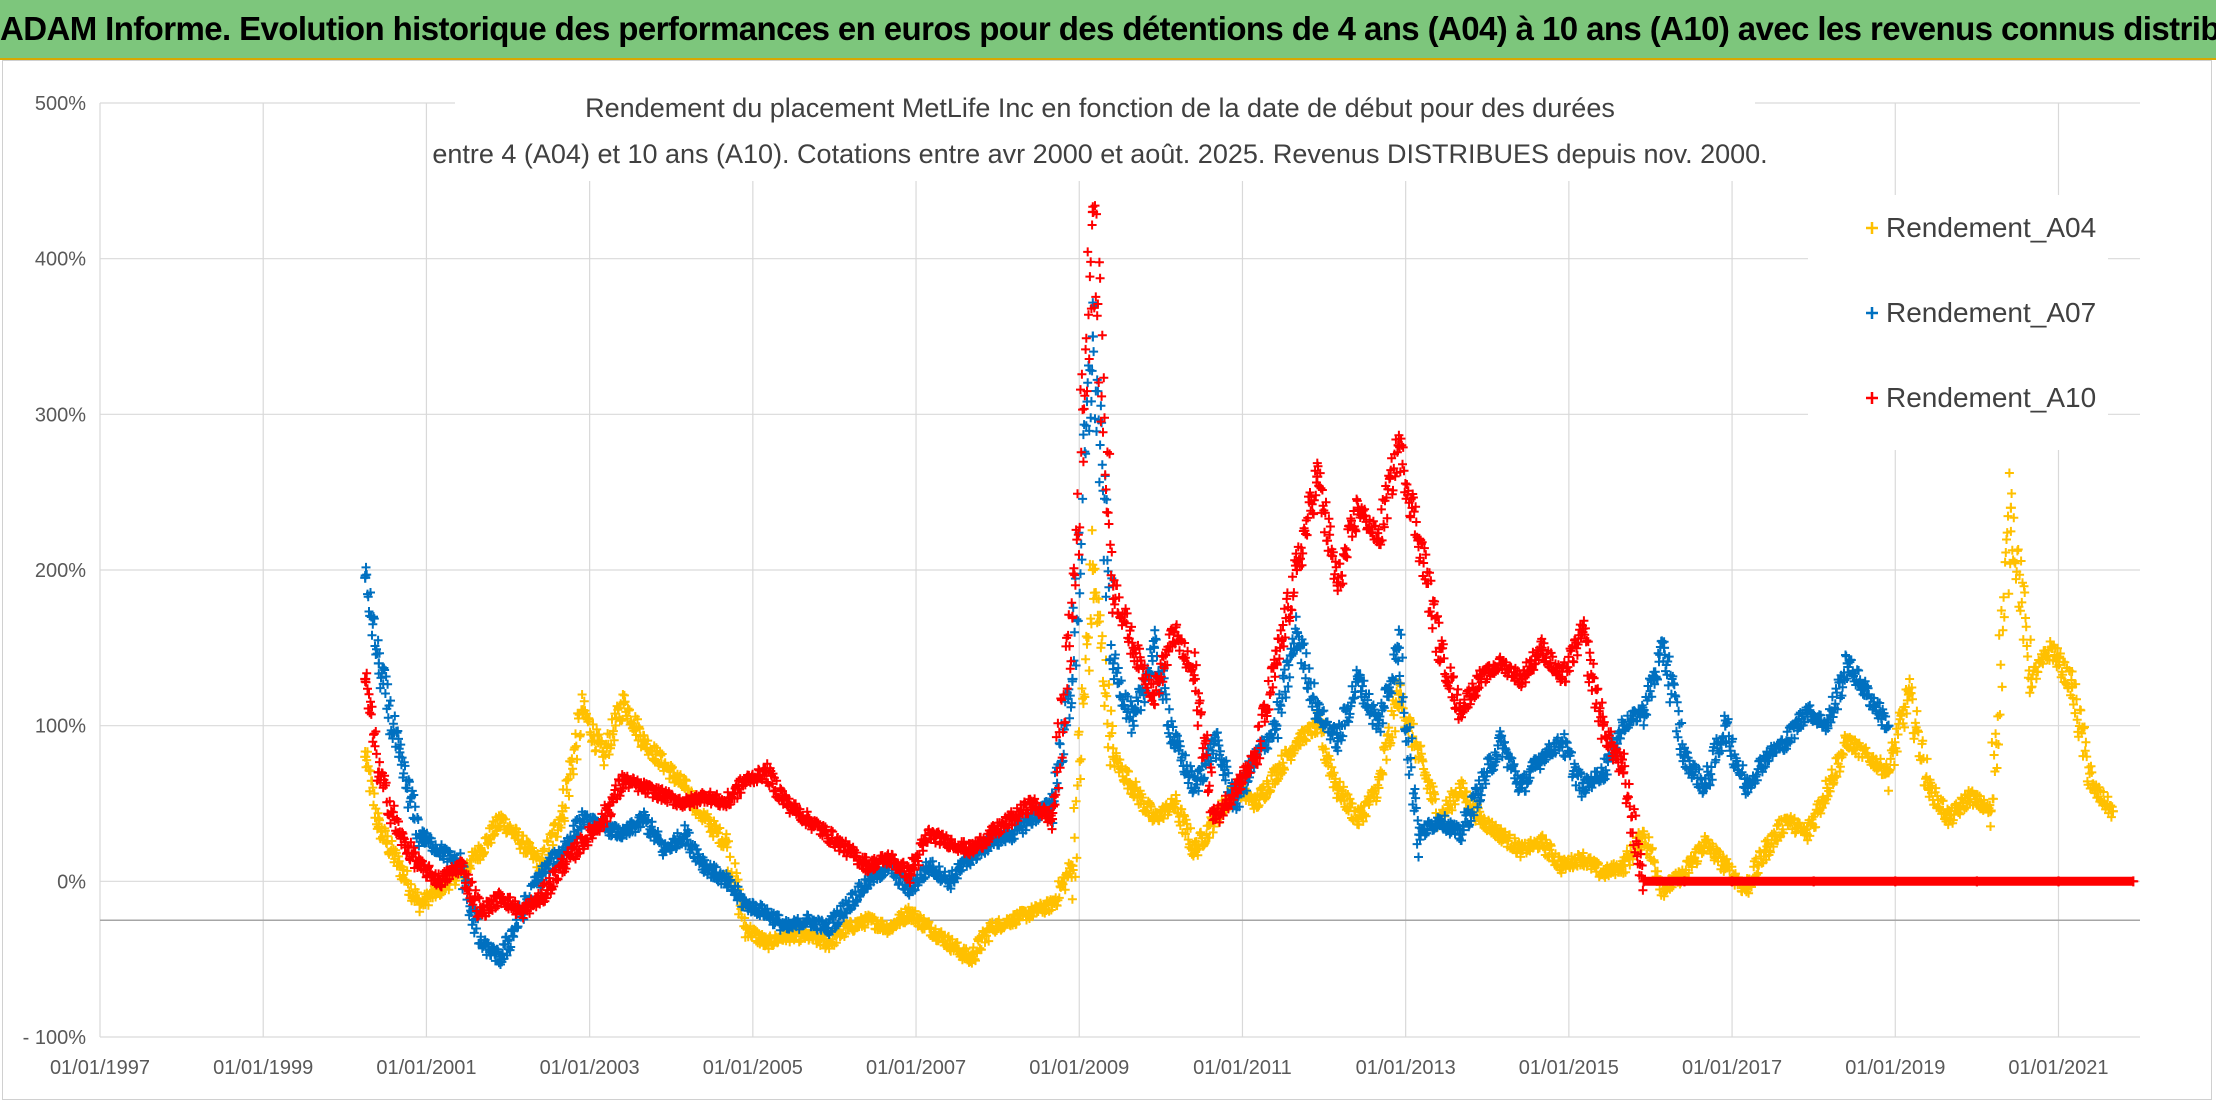  I want to click on x-tick-label: 01/01/2001, so click(426, 1068).